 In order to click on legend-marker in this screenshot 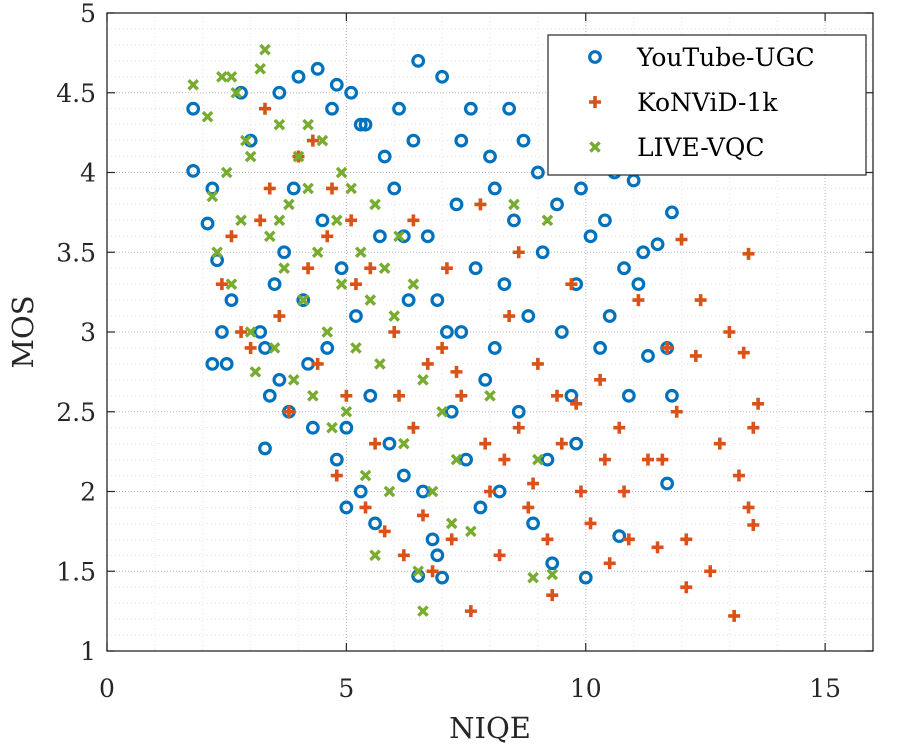, I will do `click(595, 102)`.